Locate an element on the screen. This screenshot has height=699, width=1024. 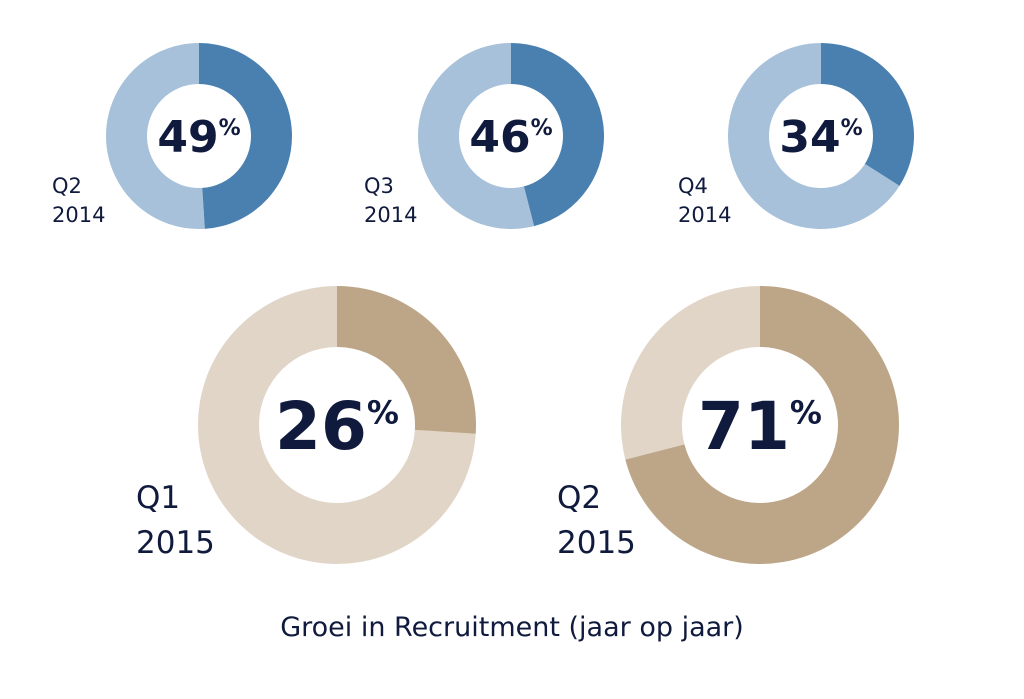
year-label-5: 2015 is located at coordinates (596, 543).